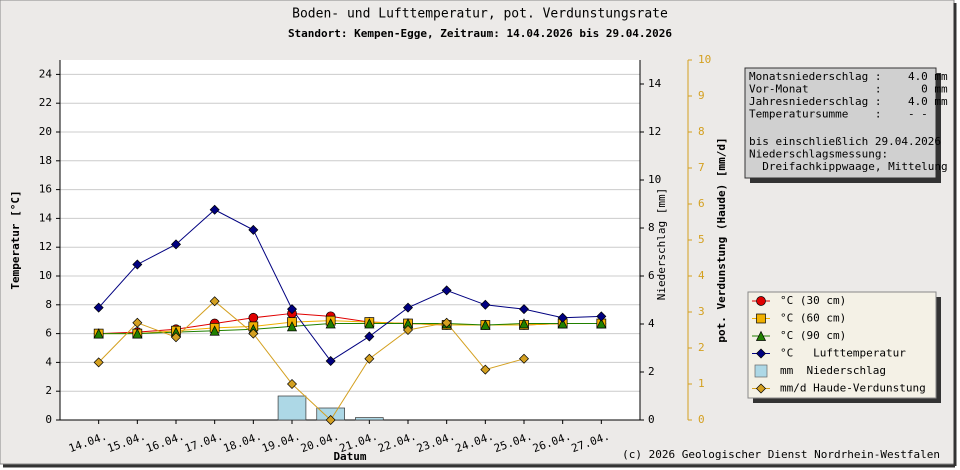  Describe the element at coordinates (845, 141) in the screenshot. I see `info-line: bis einschließlich 29.04.2026` at that location.